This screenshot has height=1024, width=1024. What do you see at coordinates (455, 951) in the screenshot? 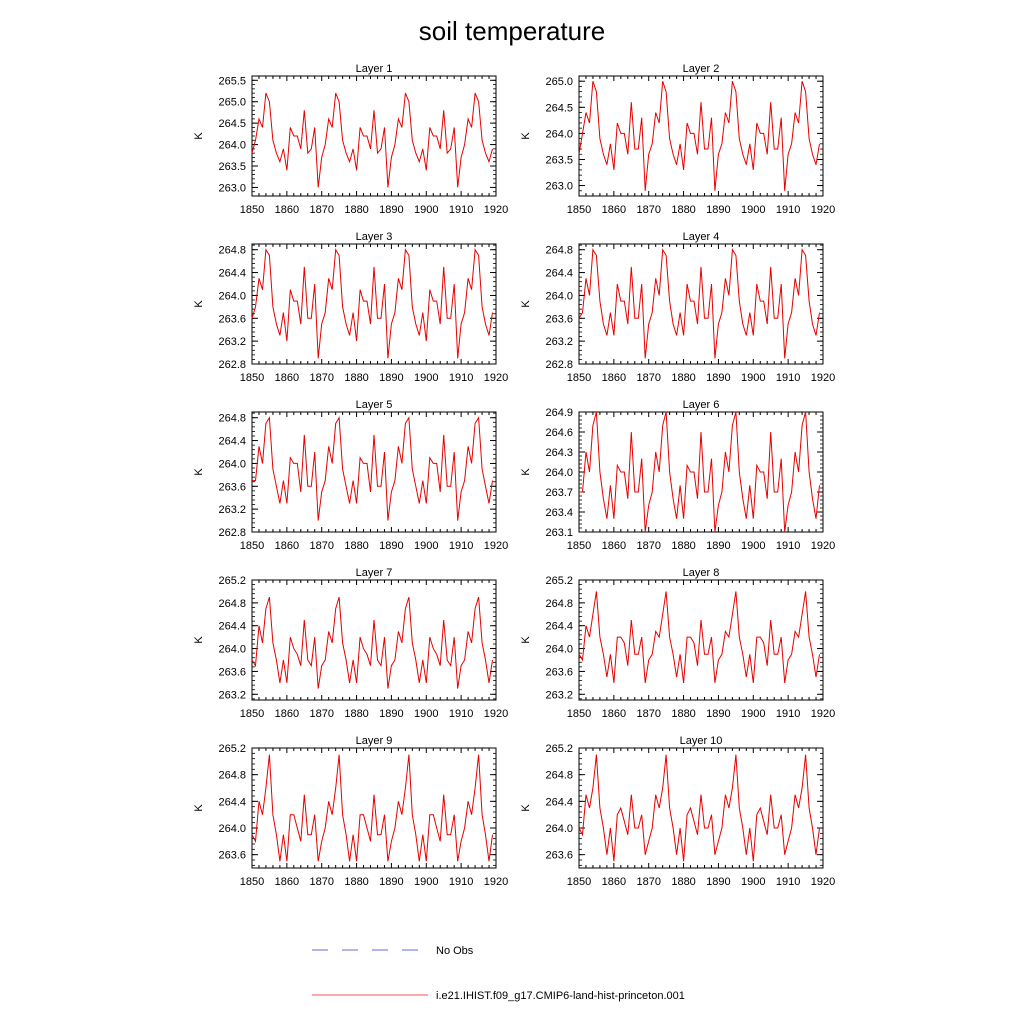
I see `legend-label-no-obs: No Obs` at bounding box center [455, 951].